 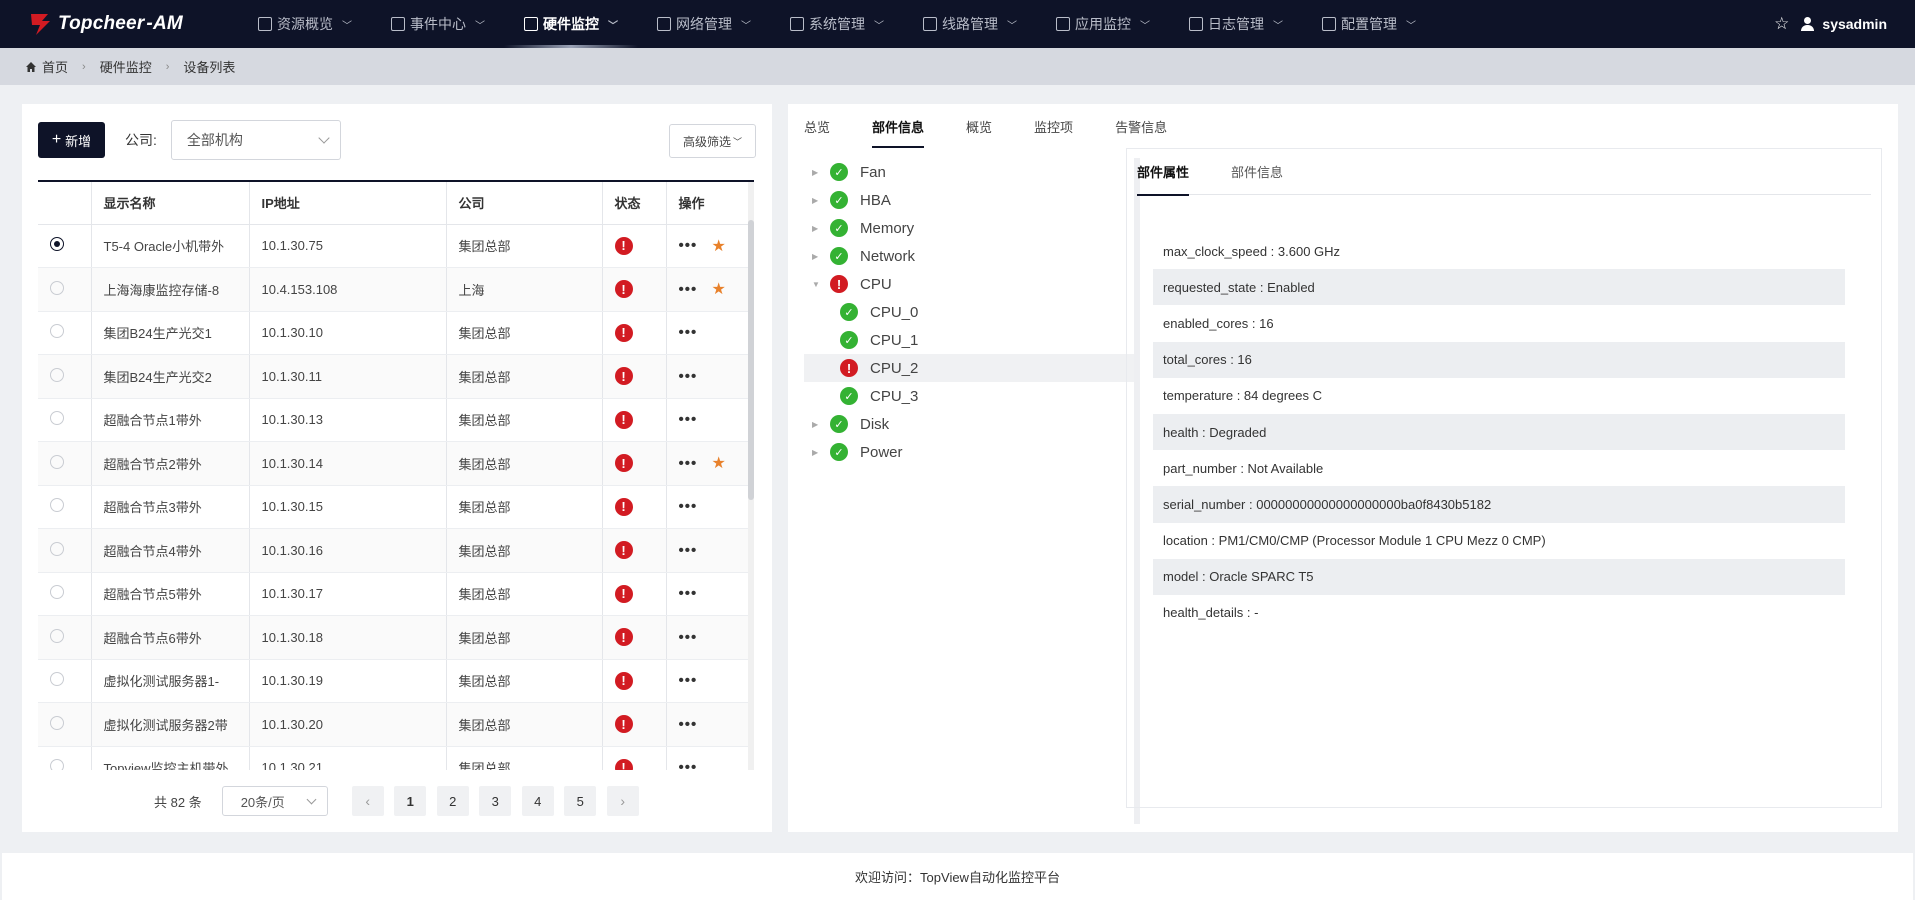 What do you see at coordinates (817, 127) in the screenshot?
I see `tab-0: 总览` at bounding box center [817, 127].